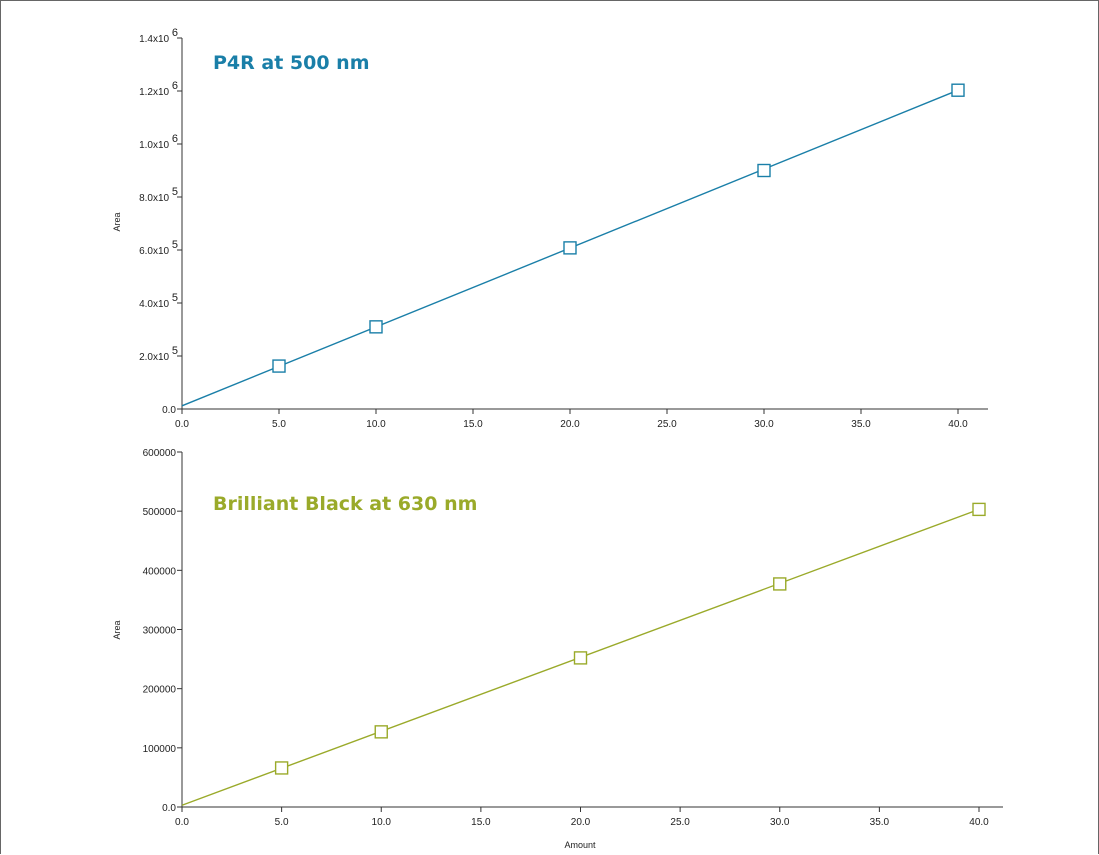 Image resolution: width=1099 pixels, height=855 pixels. Describe the element at coordinates (158, 248) in the screenshot. I see `y-tick-label: 6.0x10 5` at that location.